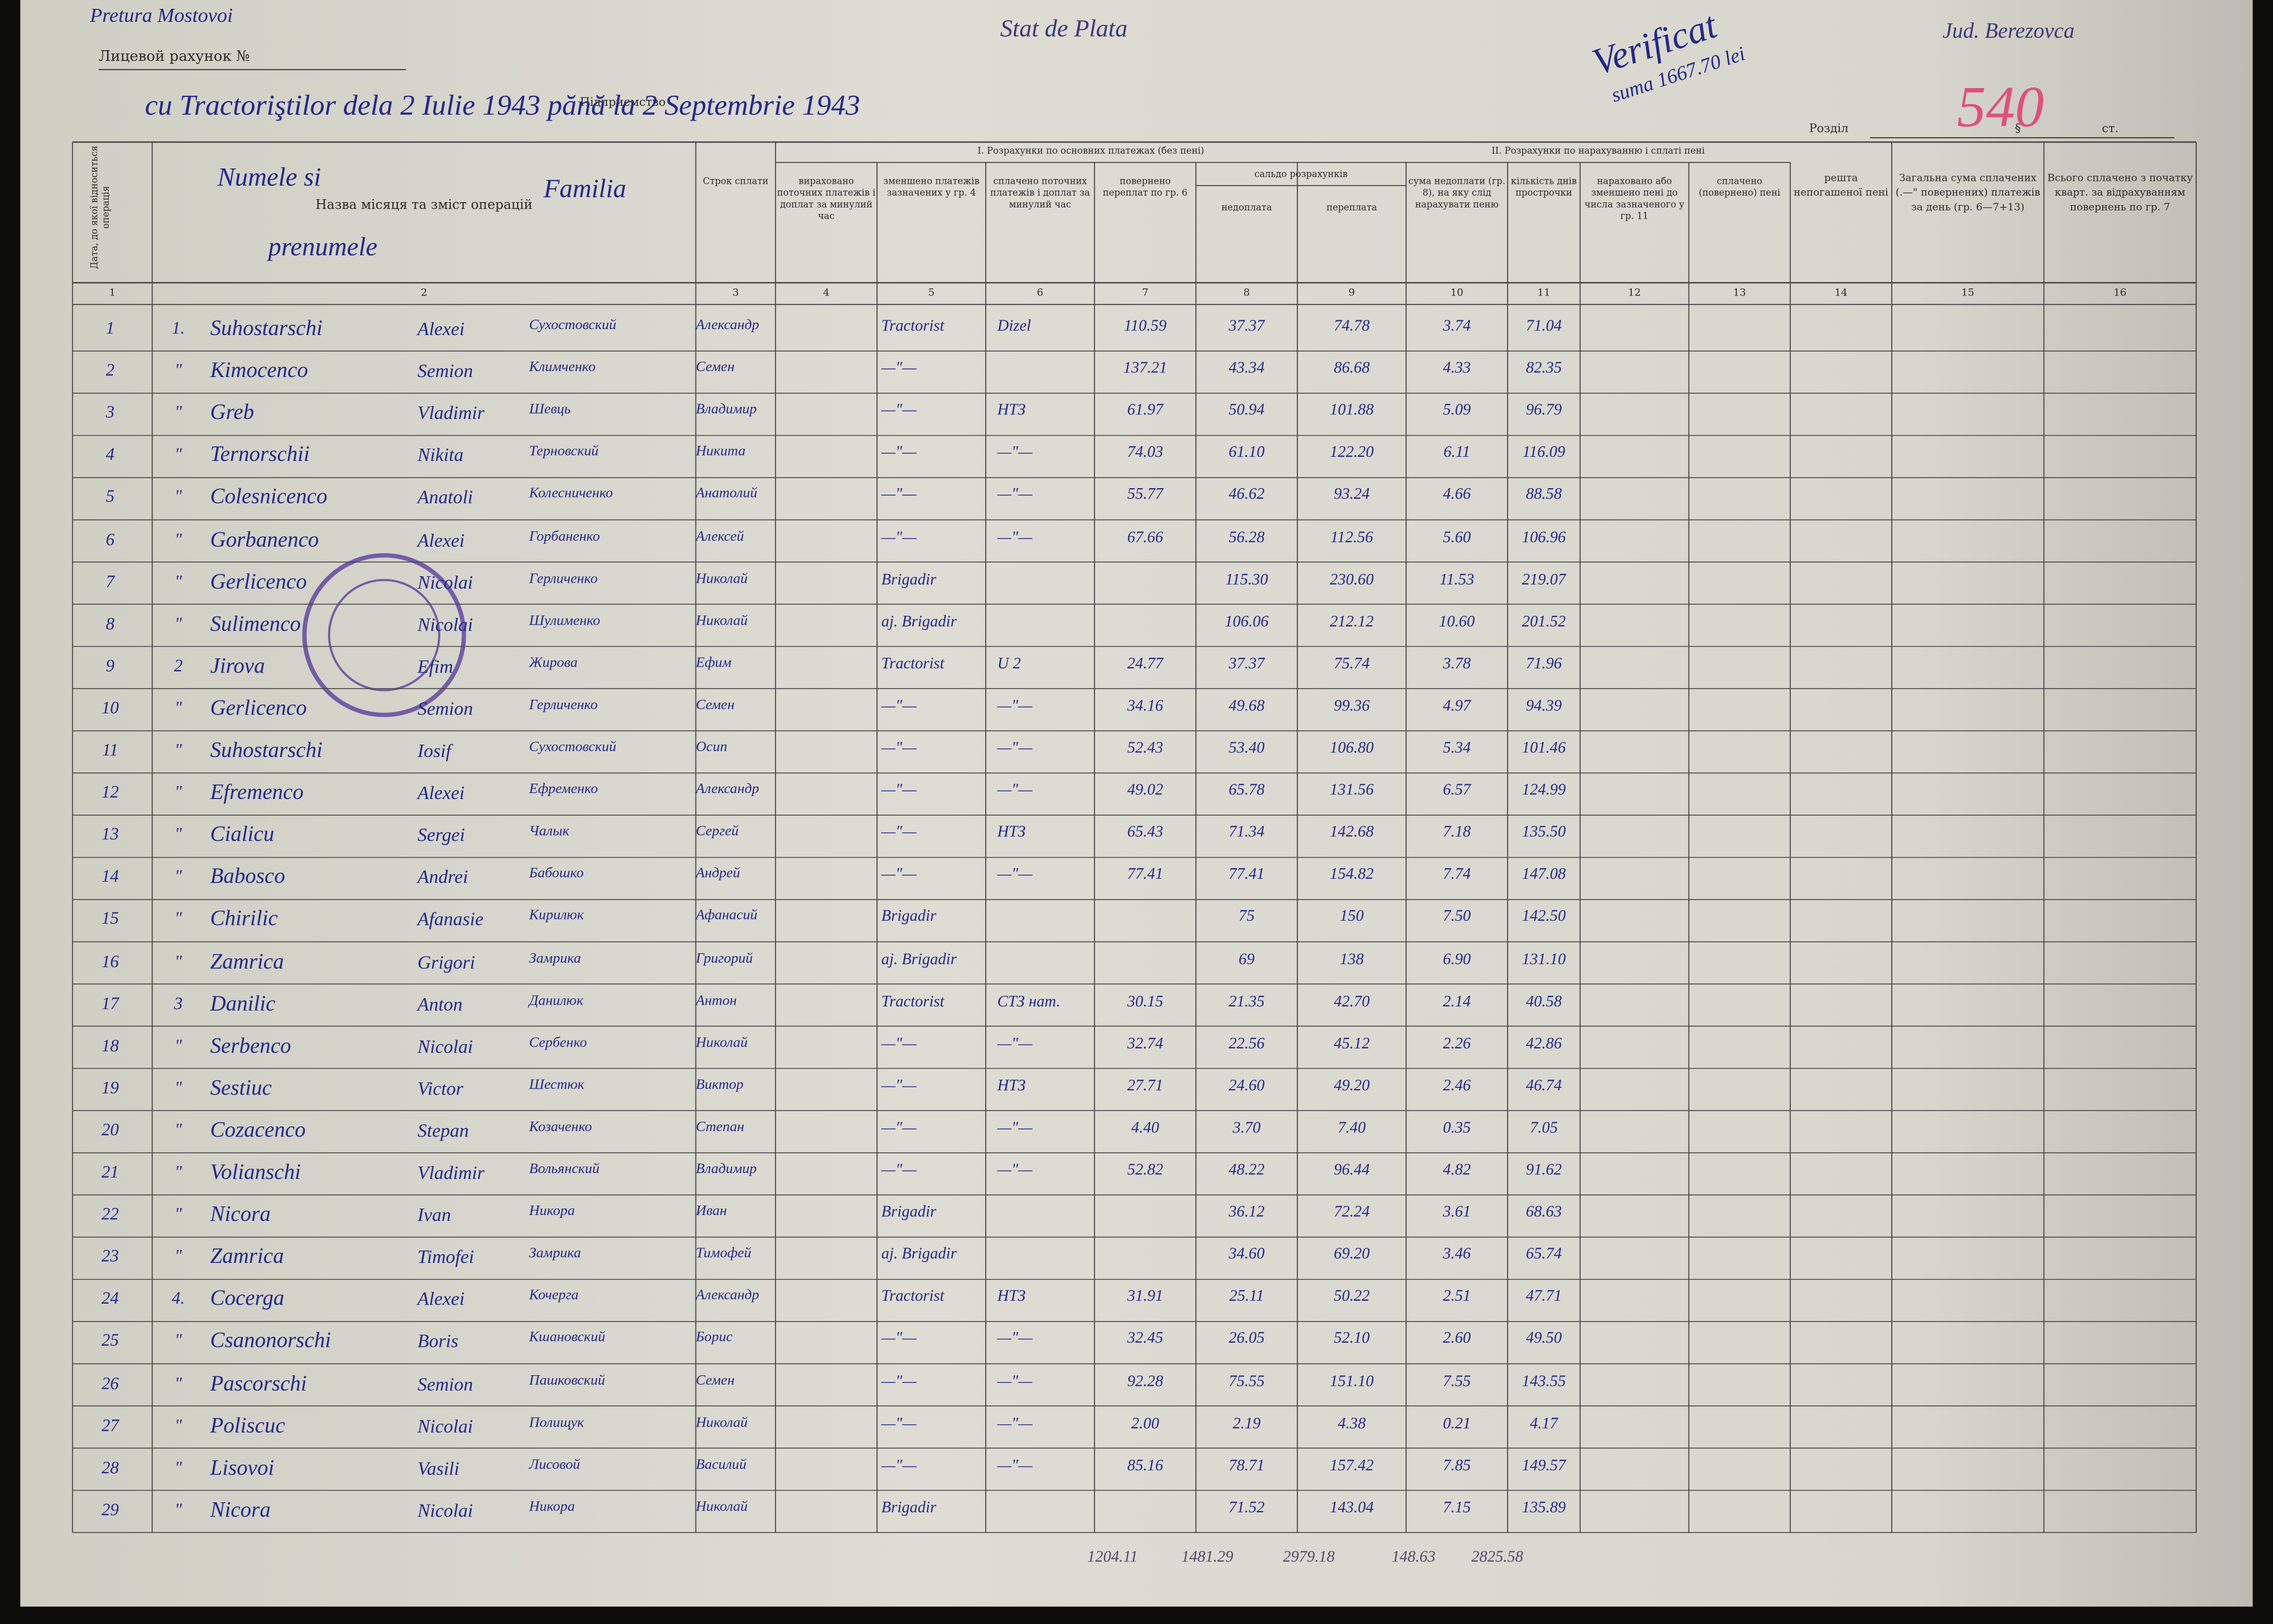 The image size is (2273, 1624). What do you see at coordinates (110, 1509) in the screenshot?
I see `cell-n: 29` at bounding box center [110, 1509].